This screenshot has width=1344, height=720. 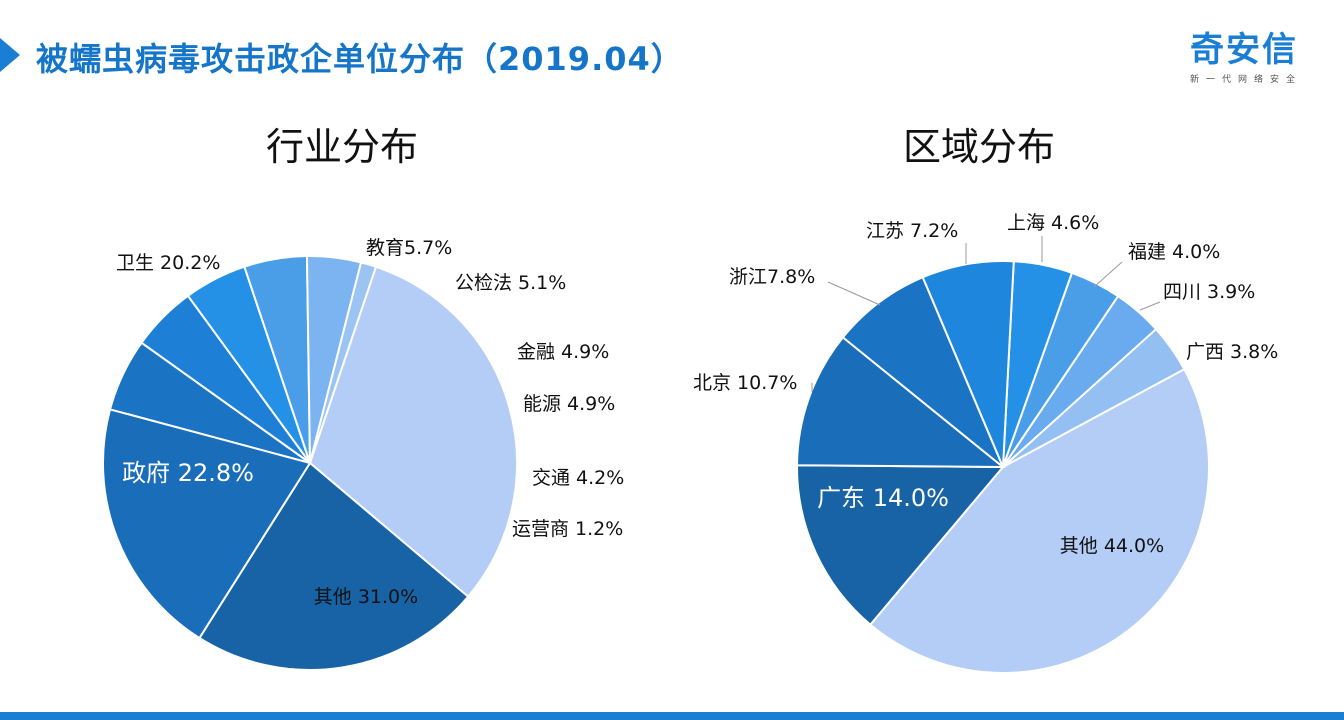 What do you see at coordinates (772, 277) in the screenshot?
I see `slice-label: 浙江7.8%` at bounding box center [772, 277].